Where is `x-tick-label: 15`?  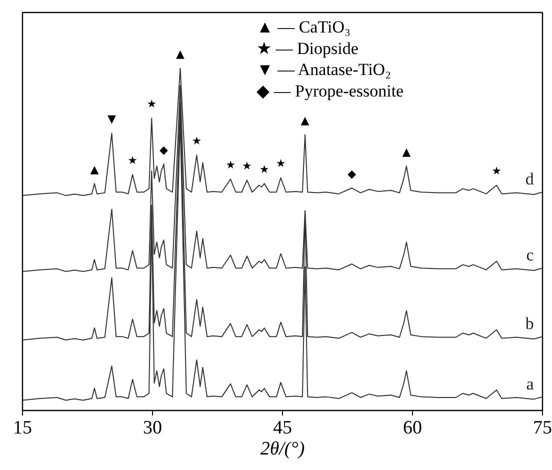
x-tick-label: 15 is located at coordinates (22, 428).